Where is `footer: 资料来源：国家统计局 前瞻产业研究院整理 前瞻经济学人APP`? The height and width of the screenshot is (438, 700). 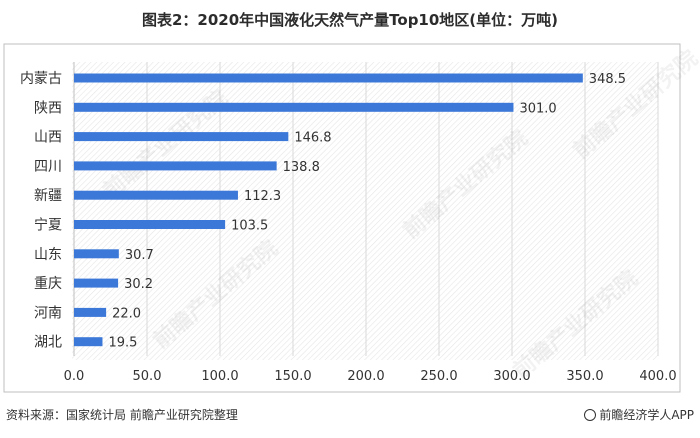 footer: 资料来源：国家统计局 前瞻产业研究院整理 前瞻经济学人APP is located at coordinates (350, 414).